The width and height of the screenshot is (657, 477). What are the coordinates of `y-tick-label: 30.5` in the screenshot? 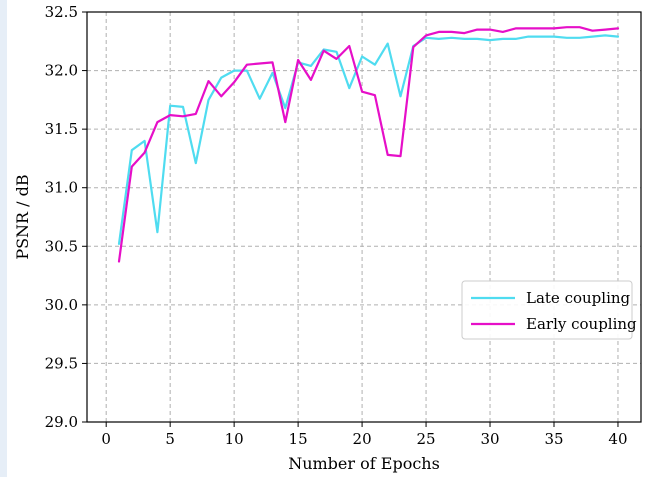 It's located at (61, 246).